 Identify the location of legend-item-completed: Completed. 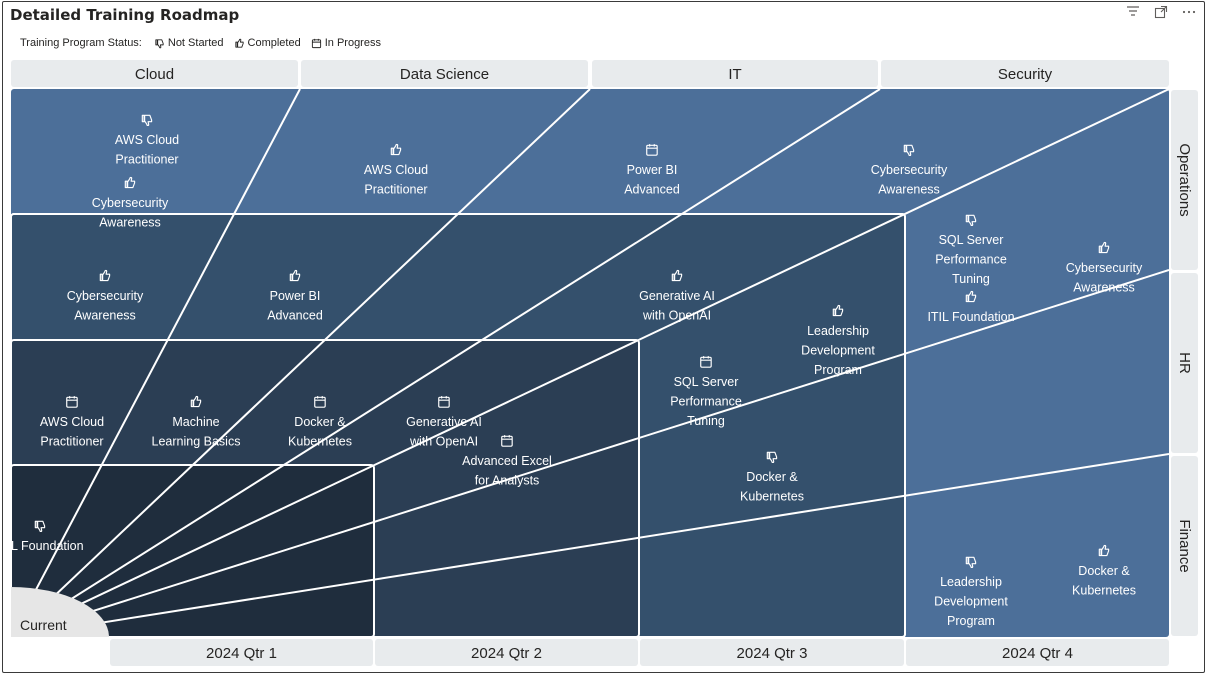
(267, 43).